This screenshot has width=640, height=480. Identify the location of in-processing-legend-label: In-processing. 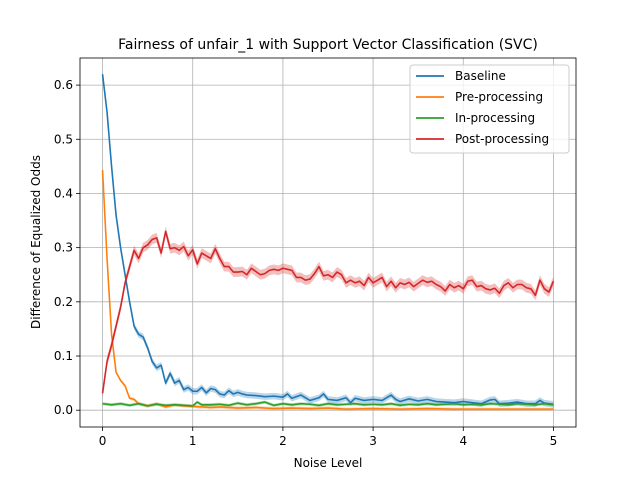
(495, 118).